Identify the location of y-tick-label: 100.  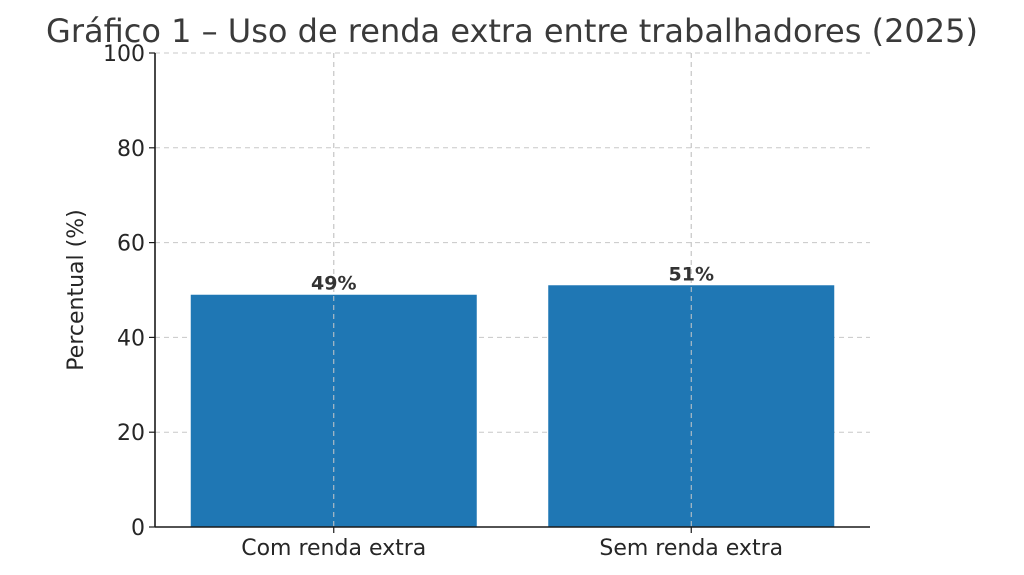
(124, 54).